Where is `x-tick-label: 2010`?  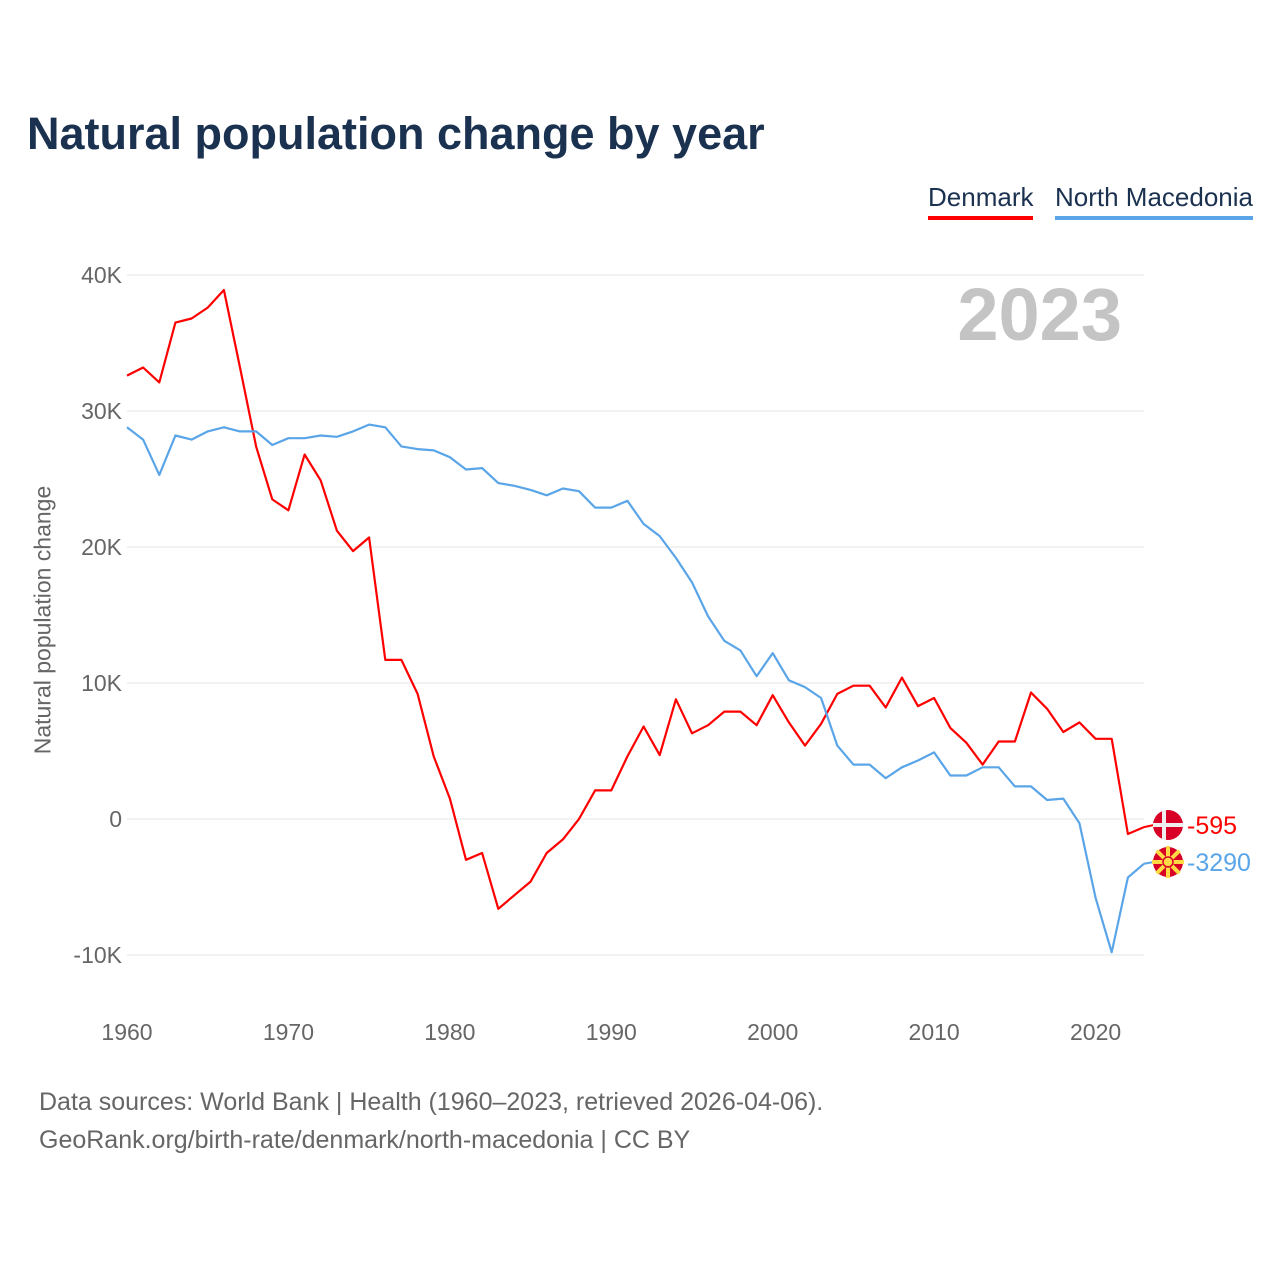 x-tick-label: 2010 is located at coordinates (934, 1032).